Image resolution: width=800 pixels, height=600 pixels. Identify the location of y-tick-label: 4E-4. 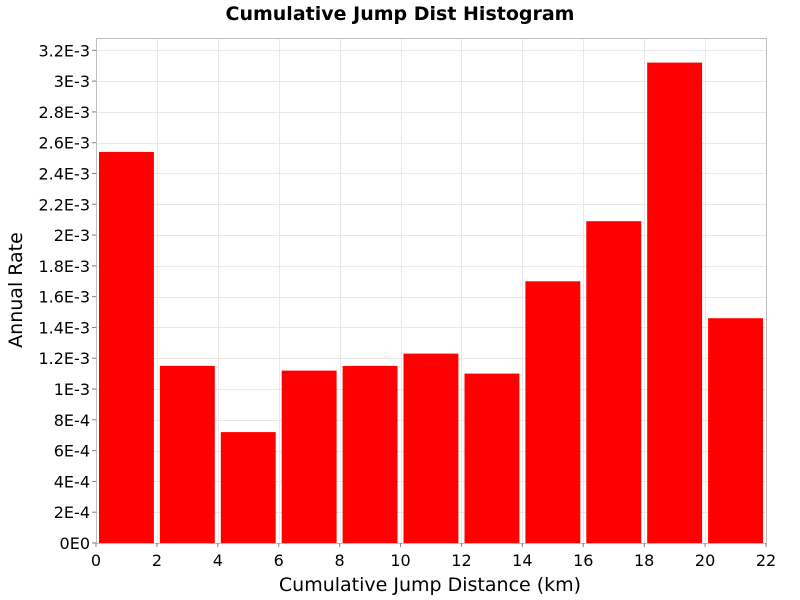
(72, 481).